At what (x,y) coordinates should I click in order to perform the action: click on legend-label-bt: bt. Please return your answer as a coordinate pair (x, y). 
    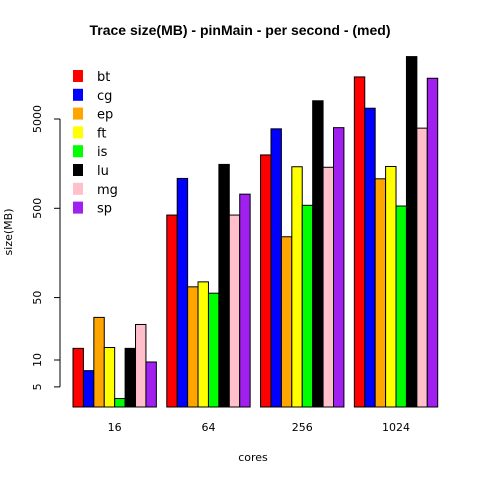
    Looking at the image, I should click on (103, 77).